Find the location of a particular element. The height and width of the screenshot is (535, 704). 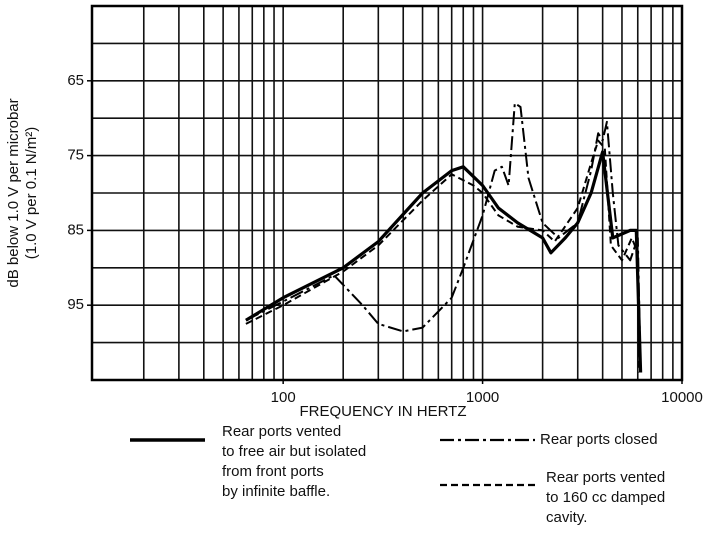

x-tick-label: 10000 is located at coordinates (682, 397).